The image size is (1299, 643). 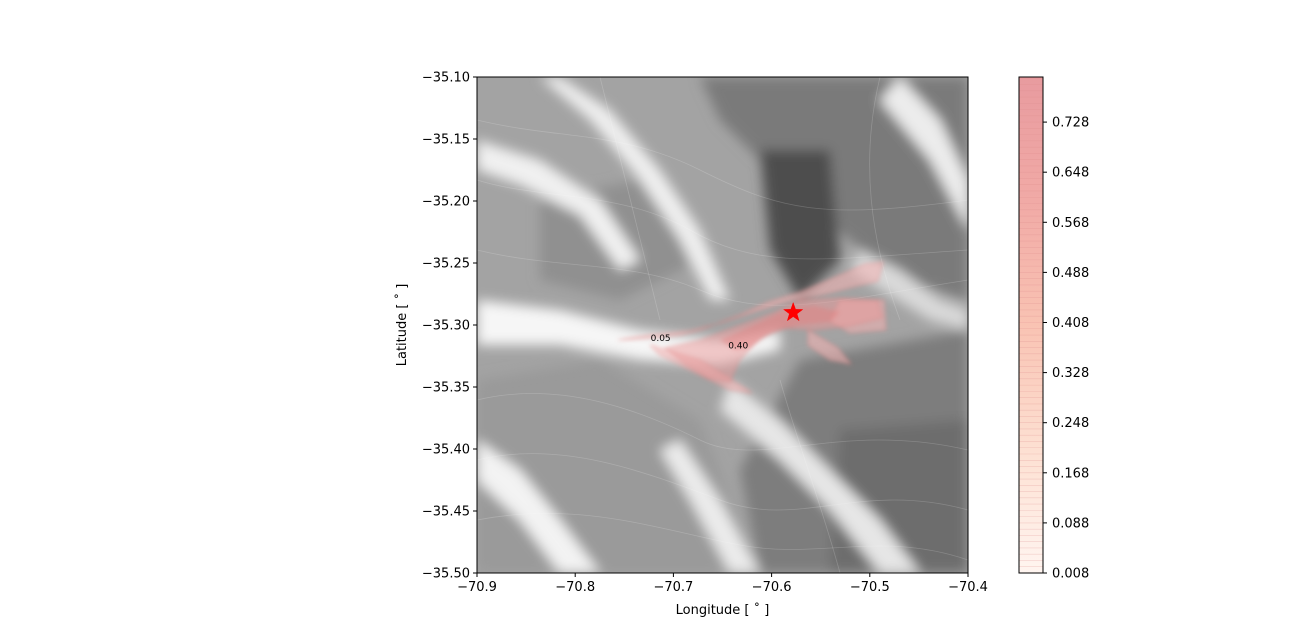 I want to click on x-tick-label: −70.6, so click(x=772, y=587).